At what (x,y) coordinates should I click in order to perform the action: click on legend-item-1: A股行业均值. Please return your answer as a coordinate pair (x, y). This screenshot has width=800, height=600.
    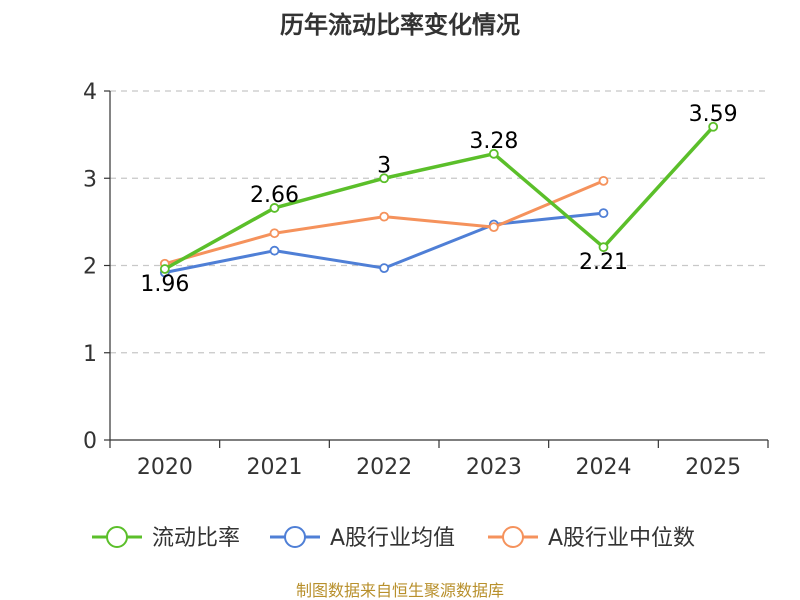
    Looking at the image, I should click on (362, 538).